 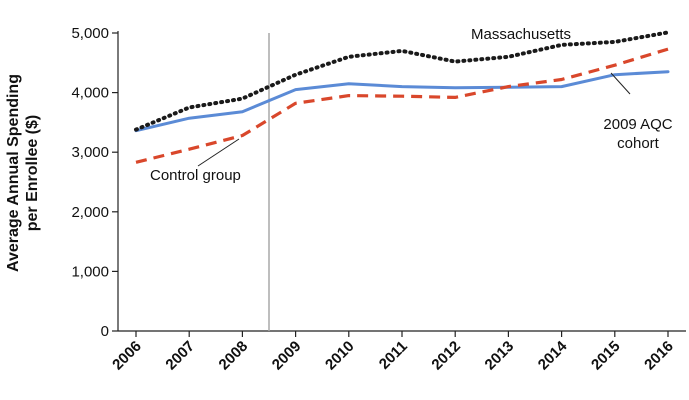 I want to click on x-tick-label: 2009, so click(x=287, y=356).